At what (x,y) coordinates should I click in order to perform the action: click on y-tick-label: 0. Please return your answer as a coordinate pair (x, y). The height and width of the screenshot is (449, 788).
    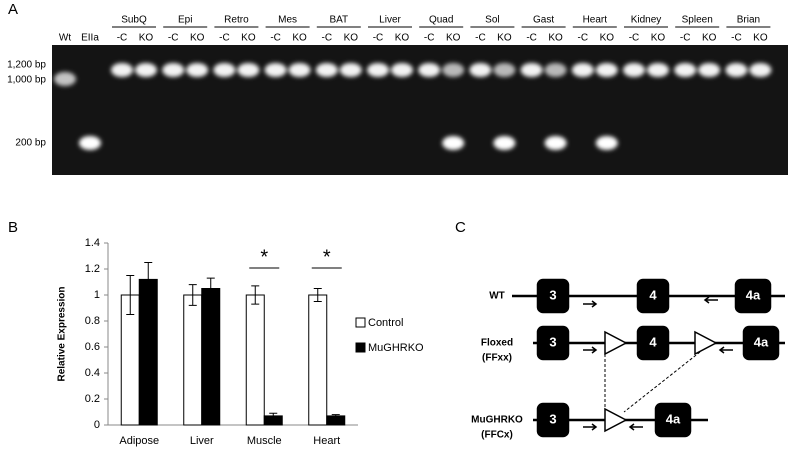
    Looking at the image, I should click on (97, 425).